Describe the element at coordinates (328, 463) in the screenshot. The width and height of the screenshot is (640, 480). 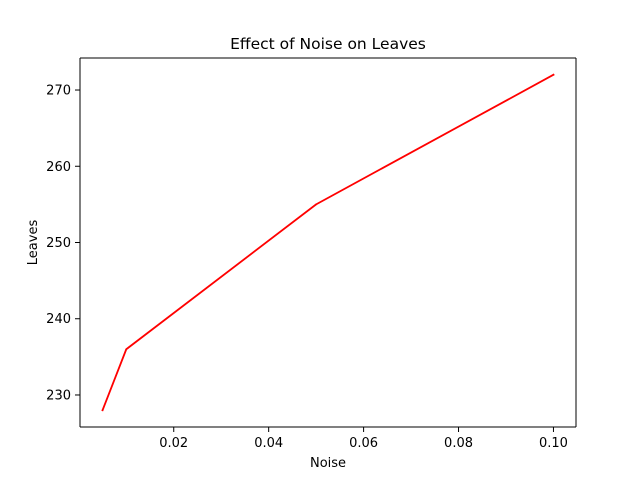
I see `x-axis-title: Noise` at that location.